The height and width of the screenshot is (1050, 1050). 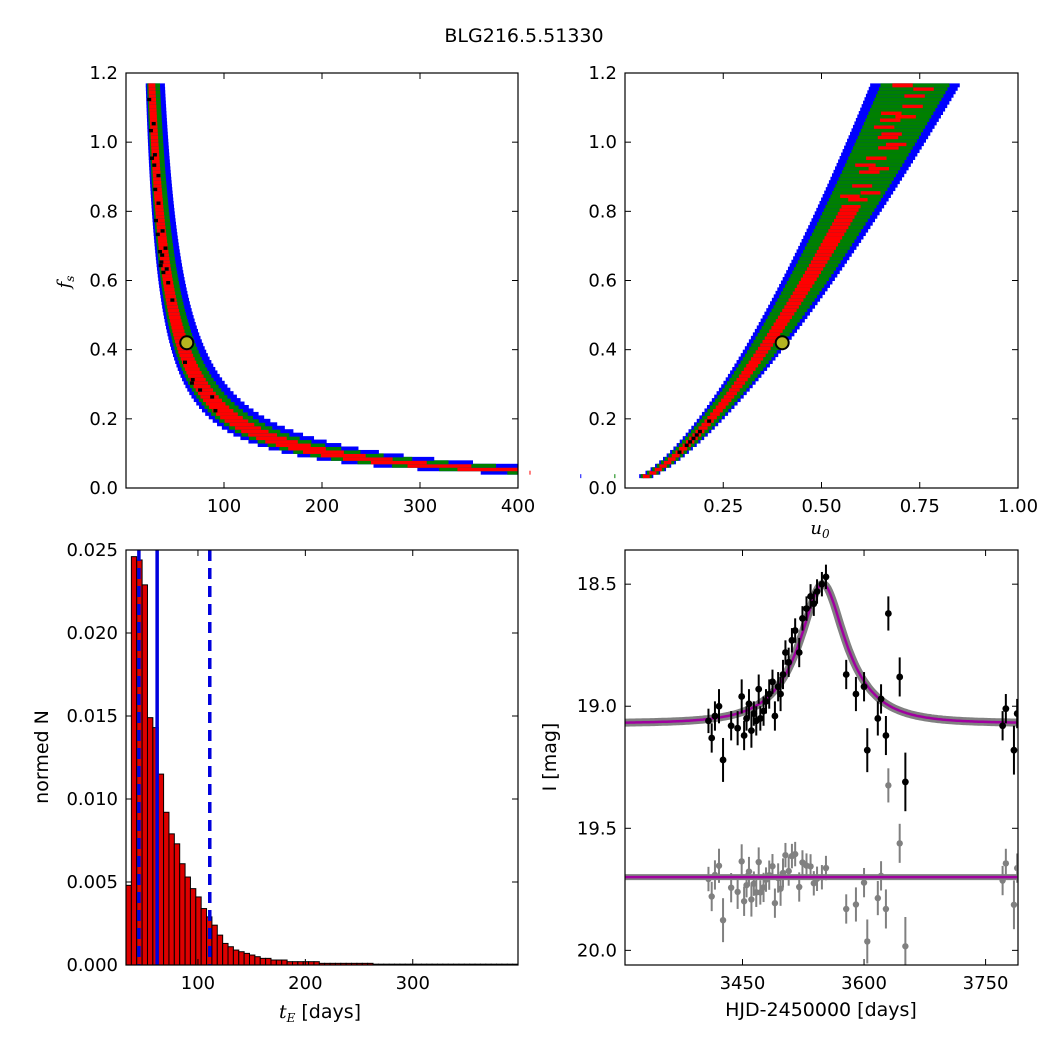 What do you see at coordinates (92, 716) in the screenshot?
I see `y-tick-label: 0.015` at bounding box center [92, 716].